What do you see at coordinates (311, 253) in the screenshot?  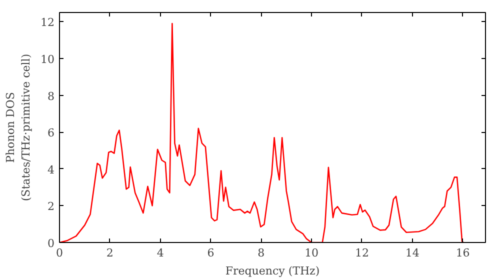 I see `x-tick-label: 10` at bounding box center [311, 253].